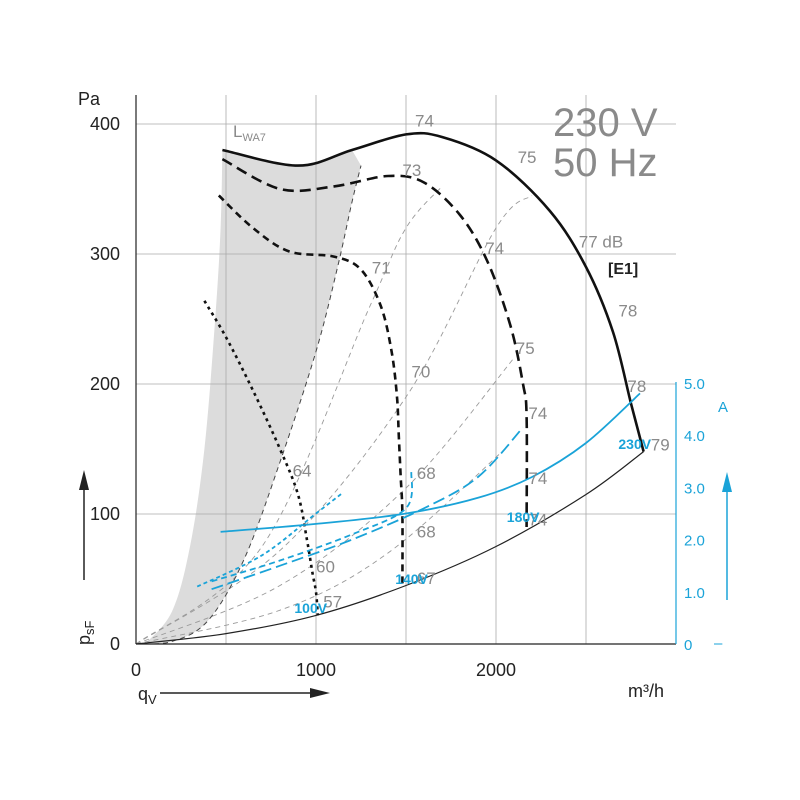 This screenshot has height=800, width=800. Describe the element at coordinates (325, 567) in the screenshot. I see `db-label: 60` at that location.